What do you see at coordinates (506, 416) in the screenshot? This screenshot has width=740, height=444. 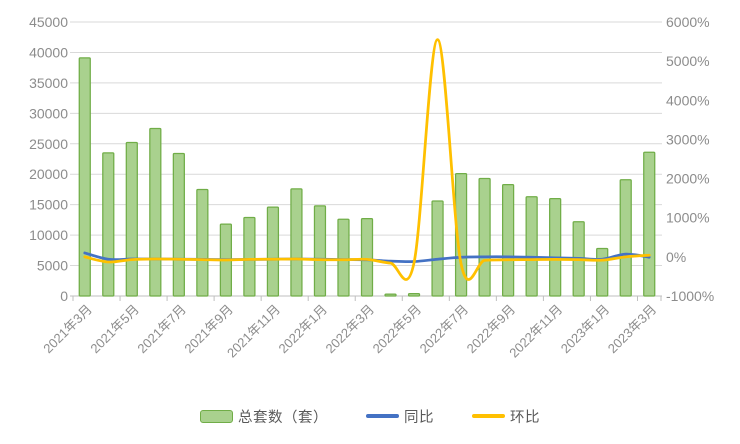 I see `legend-item-mom: 环比` at bounding box center [506, 416].